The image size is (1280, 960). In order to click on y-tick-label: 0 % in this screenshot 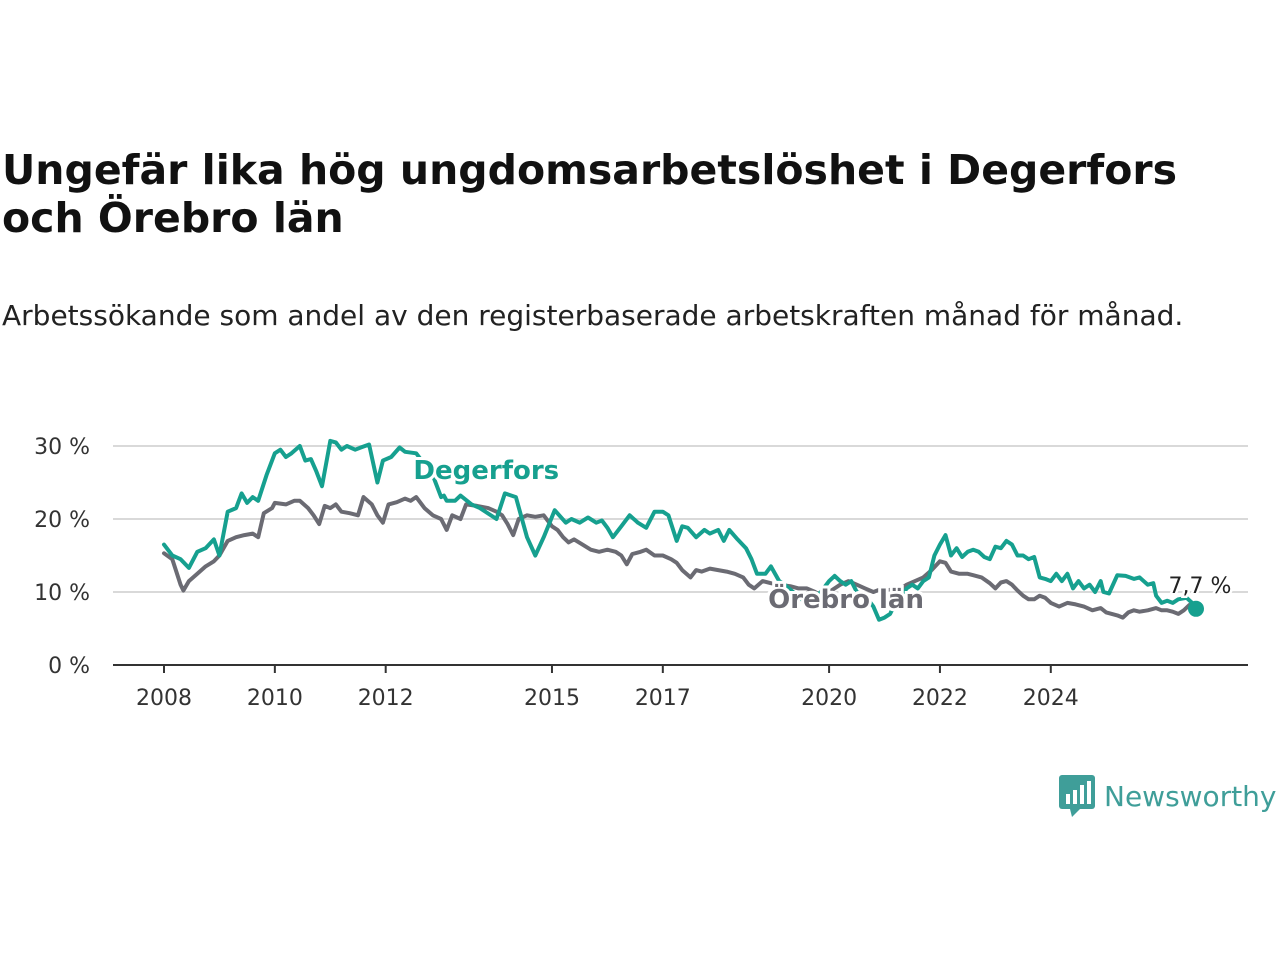, I will do `click(69, 666)`.